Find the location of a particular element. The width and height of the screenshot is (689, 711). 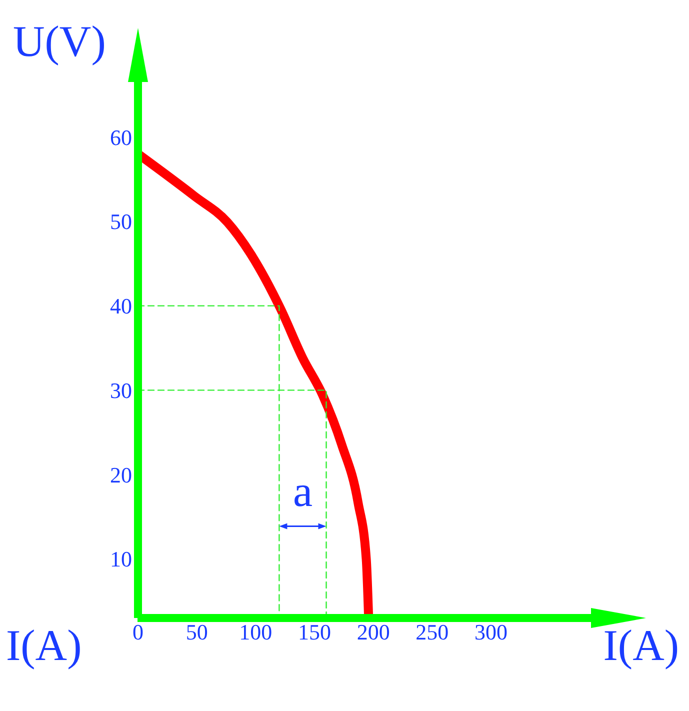

x-tick-label: 150 is located at coordinates (314, 632).